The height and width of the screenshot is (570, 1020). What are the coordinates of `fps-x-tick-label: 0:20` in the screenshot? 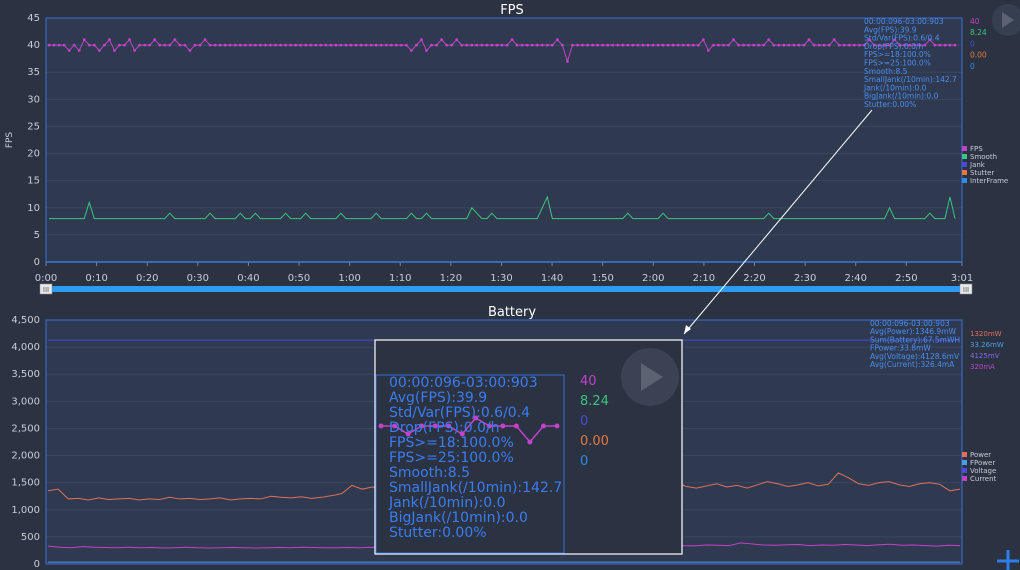 It's located at (147, 278).